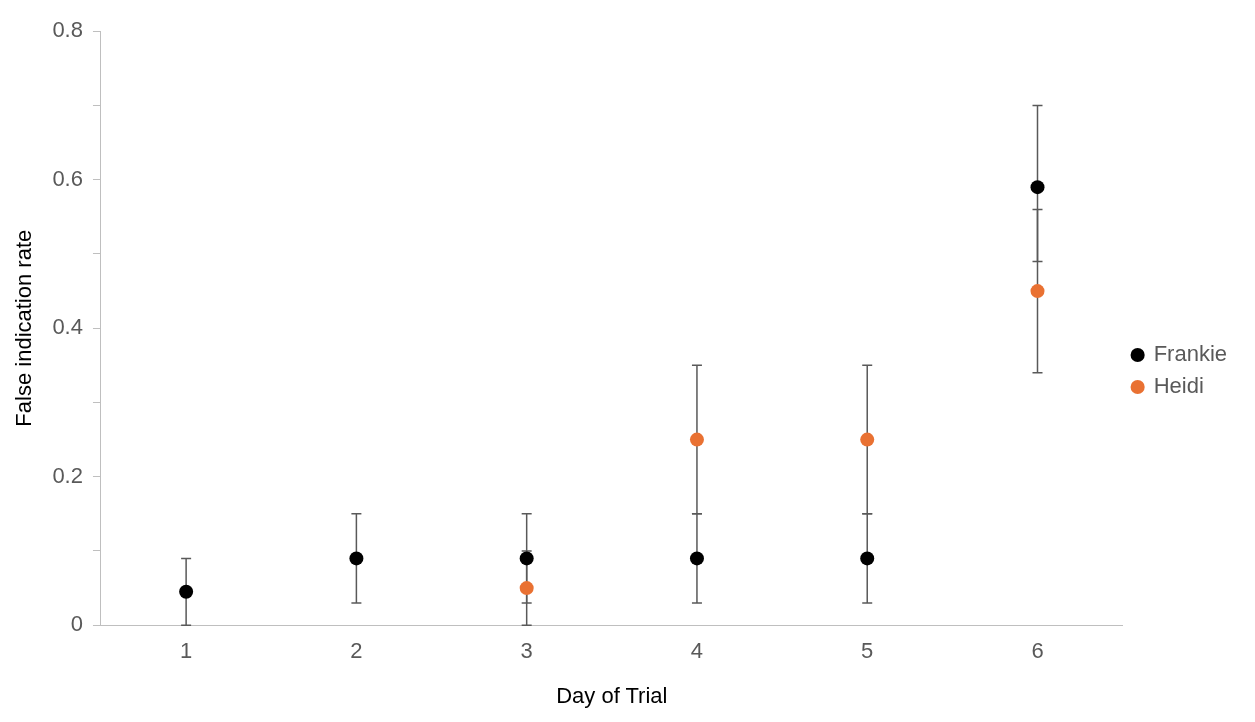 The height and width of the screenshot is (722, 1255). What do you see at coordinates (67, 30) in the screenshot?
I see `y-tick-label: 0.8` at bounding box center [67, 30].